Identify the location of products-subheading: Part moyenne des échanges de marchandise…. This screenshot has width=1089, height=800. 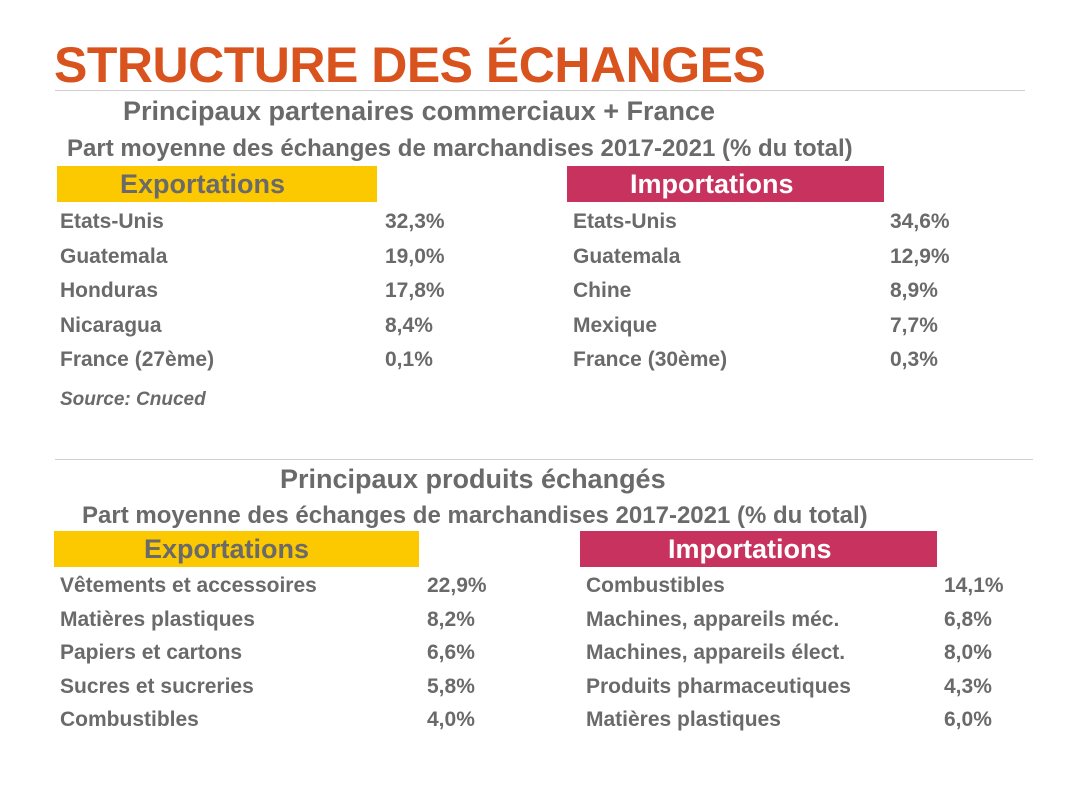
(475, 515).